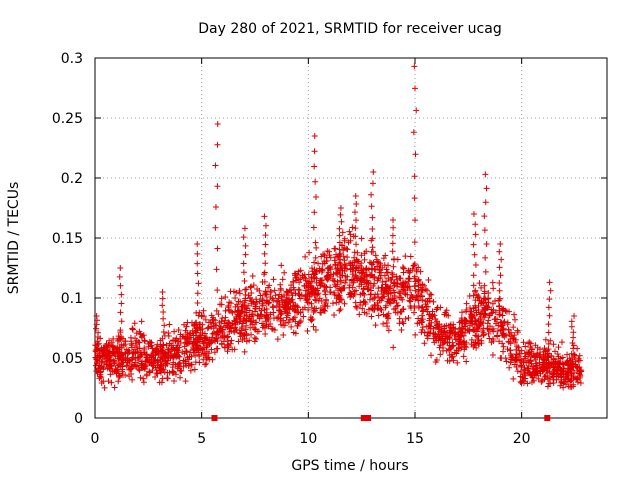  Describe the element at coordinates (214, 418) in the screenshot. I see `gap-marker` at that location.